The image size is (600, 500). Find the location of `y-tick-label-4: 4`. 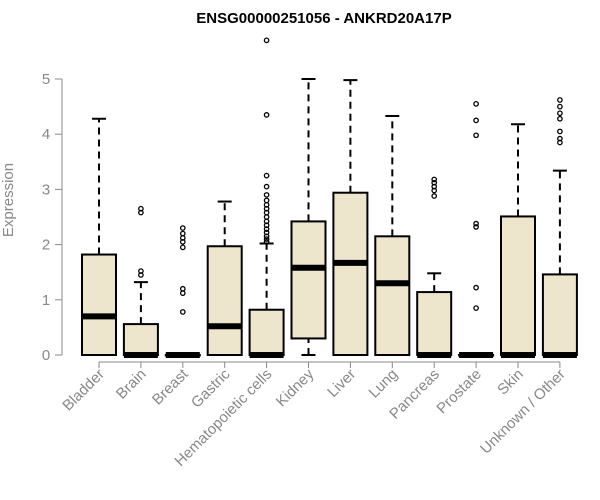

y-tick-label-4: 4 is located at coordinates (46, 134).